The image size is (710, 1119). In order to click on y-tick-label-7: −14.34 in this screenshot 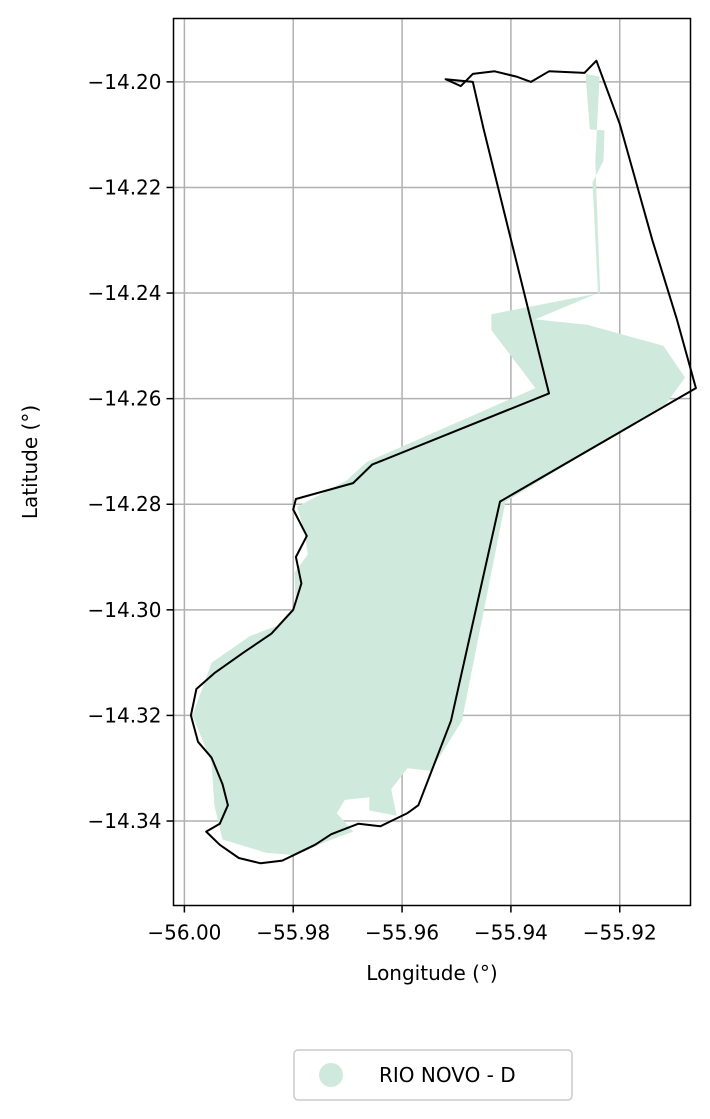, I will do `click(124, 821)`.